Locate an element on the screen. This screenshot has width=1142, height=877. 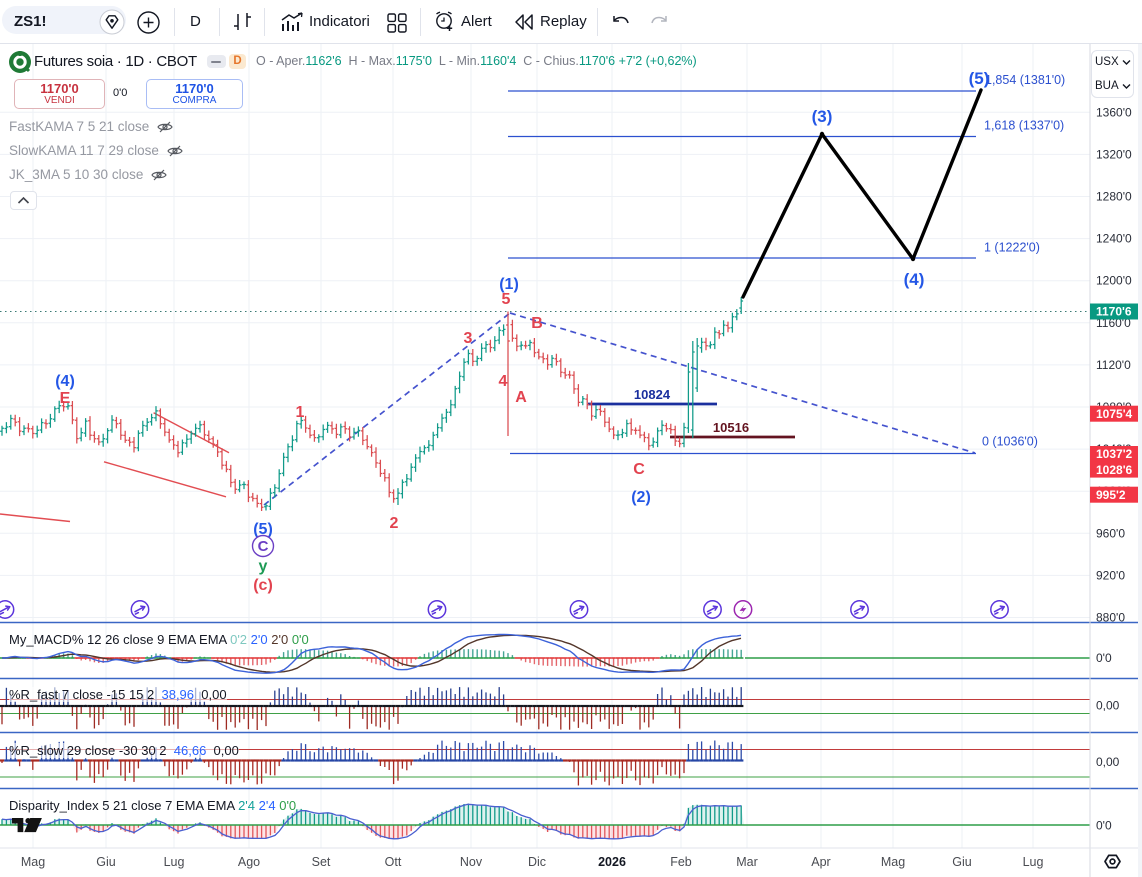
svg-text: 1075'4 is located at coordinates (1114, 414).